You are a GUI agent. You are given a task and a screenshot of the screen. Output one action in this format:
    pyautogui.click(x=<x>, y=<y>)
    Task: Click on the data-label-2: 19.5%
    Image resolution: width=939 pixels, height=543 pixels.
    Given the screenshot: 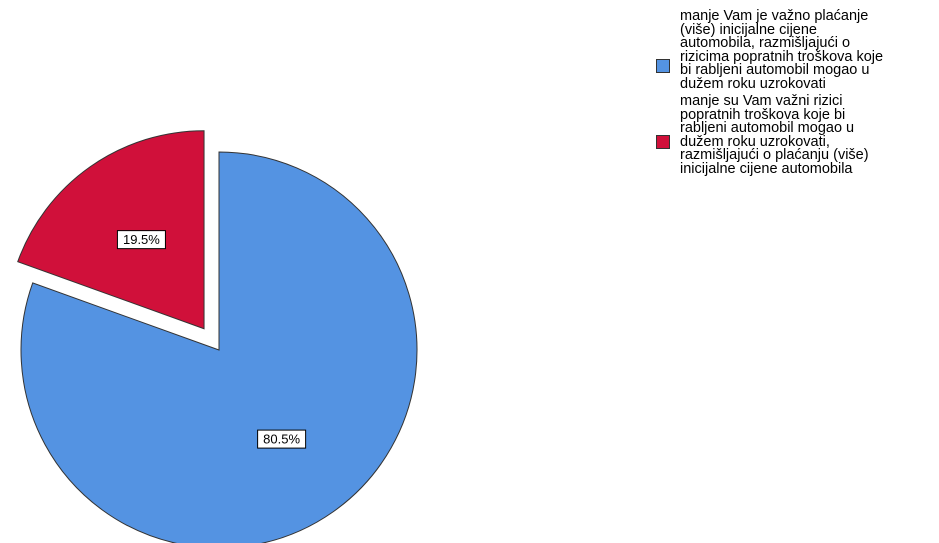 What is the action you would take?
    pyautogui.click(x=141, y=240)
    